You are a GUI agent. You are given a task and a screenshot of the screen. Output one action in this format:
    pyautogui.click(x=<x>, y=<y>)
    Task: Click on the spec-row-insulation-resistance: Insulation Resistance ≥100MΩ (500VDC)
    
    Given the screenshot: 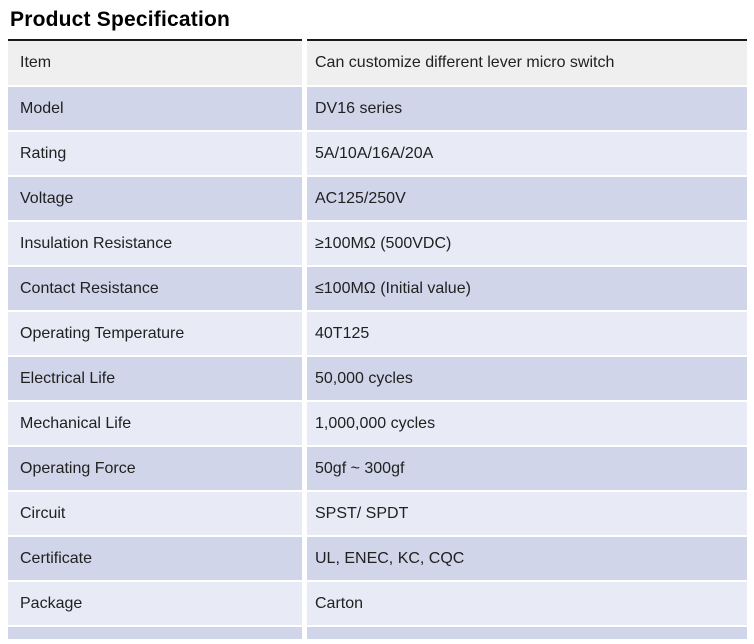 What is the action you would take?
    pyautogui.click(x=377, y=243)
    